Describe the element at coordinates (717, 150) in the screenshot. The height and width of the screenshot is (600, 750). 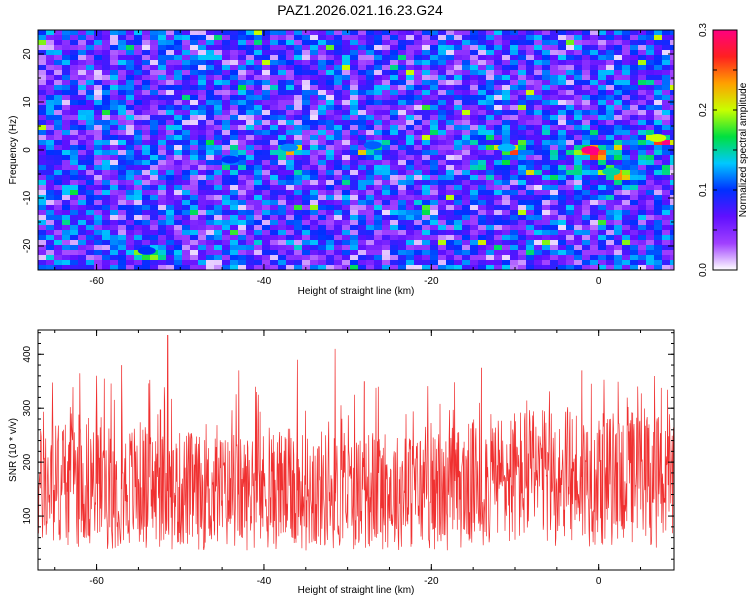
I see `colorbar-ticks: 0.00.10.20.3` at that location.